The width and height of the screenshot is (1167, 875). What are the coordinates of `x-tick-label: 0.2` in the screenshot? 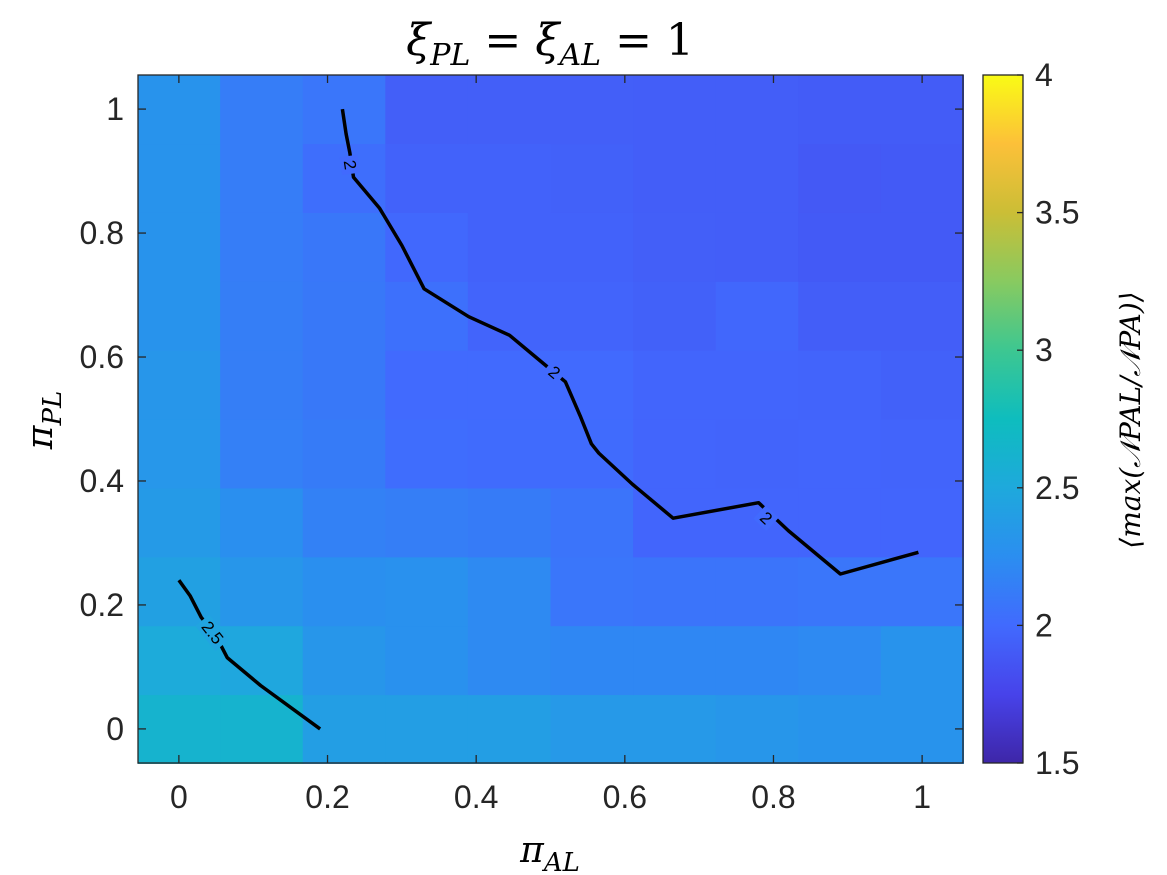 It's located at (327, 797).